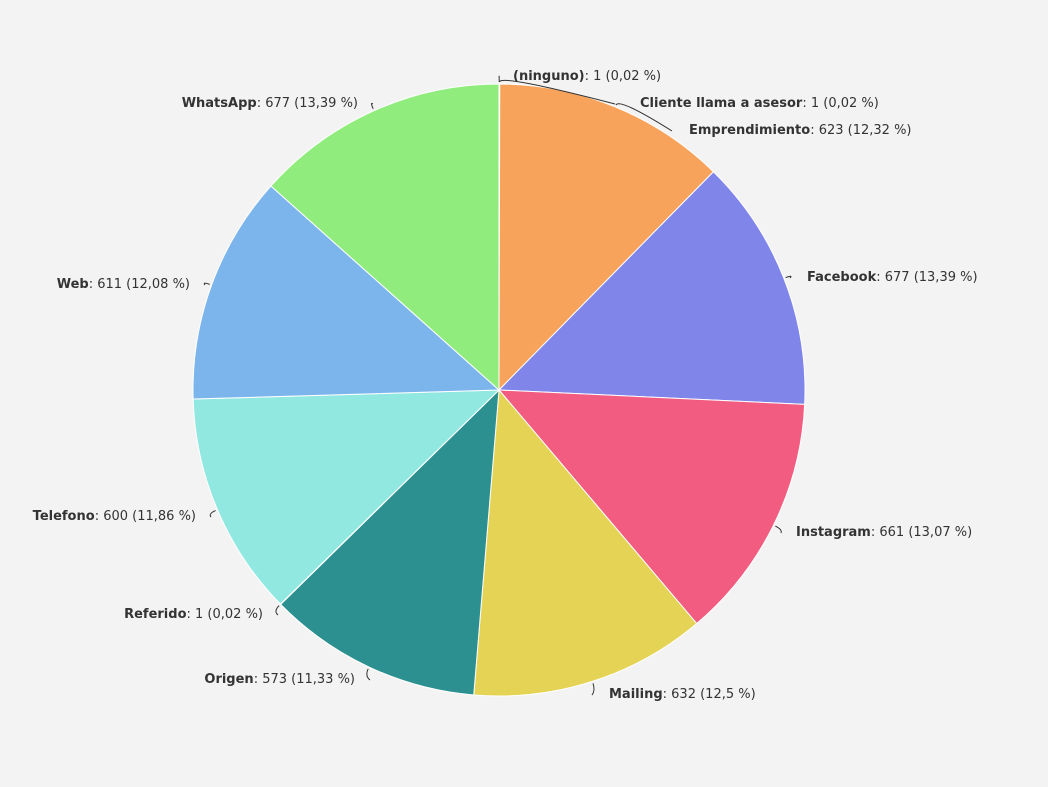 The height and width of the screenshot is (787, 1048). I want to click on data-label-mailing: Mailing: 632 (12,5 %), so click(682, 694).